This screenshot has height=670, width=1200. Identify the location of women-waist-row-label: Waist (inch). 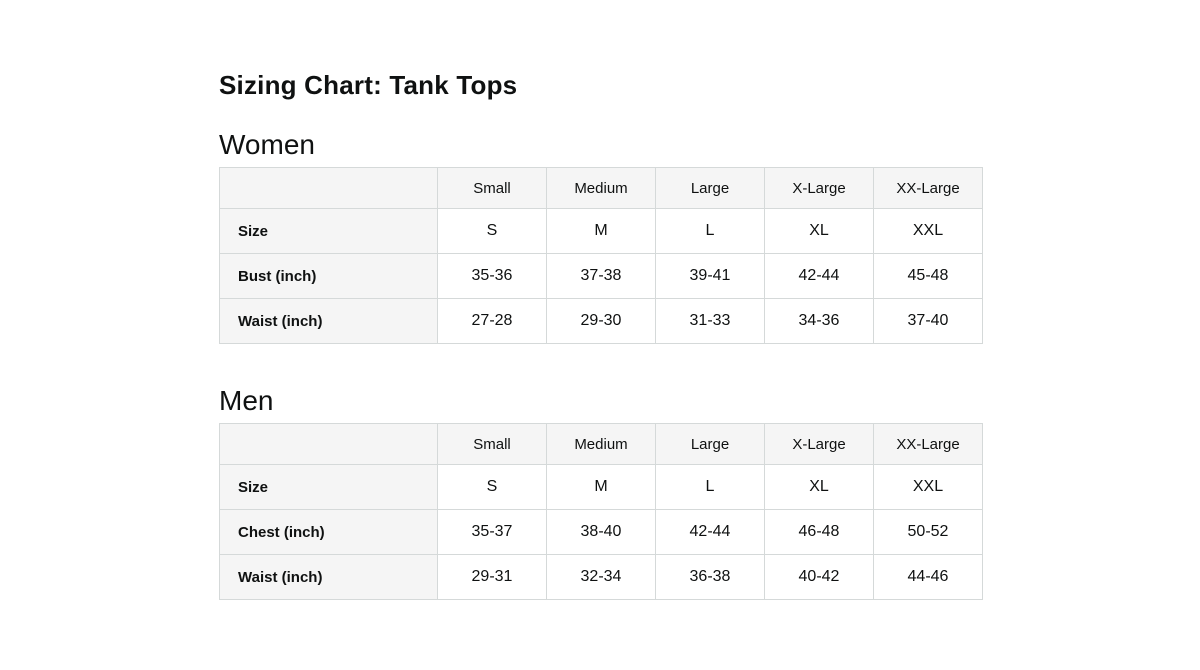
(328, 321).